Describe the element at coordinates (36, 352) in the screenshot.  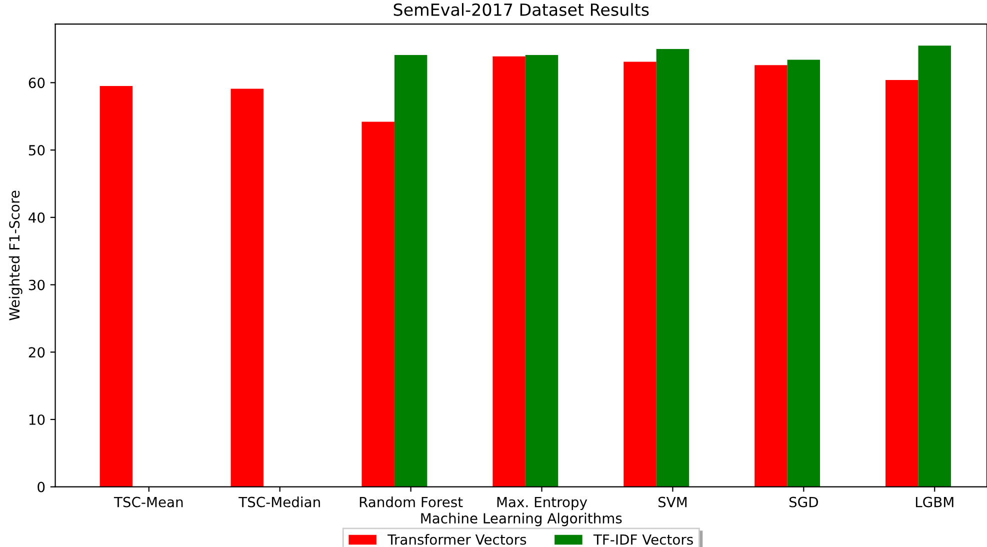
I see `y-tick-label: 20` at that location.